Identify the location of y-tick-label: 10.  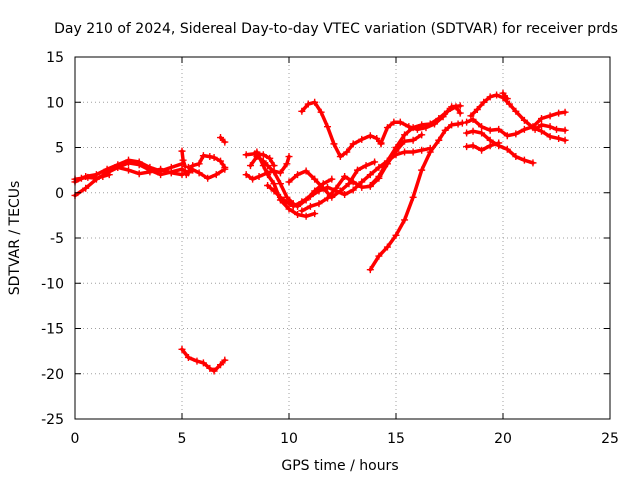
(55, 103).